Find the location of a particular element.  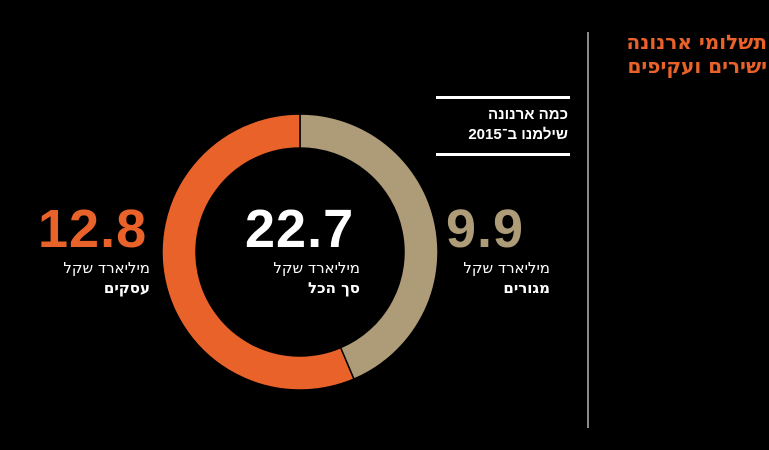

businesses-label: עסקים is located at coordinates (126, 288).